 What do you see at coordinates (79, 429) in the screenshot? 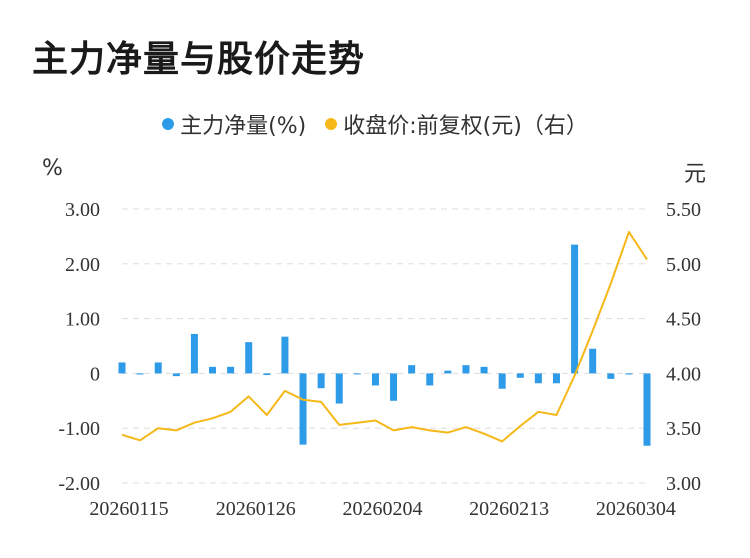
I see `y-left-tick-label: -1.00` at bounding box center [79, 429].